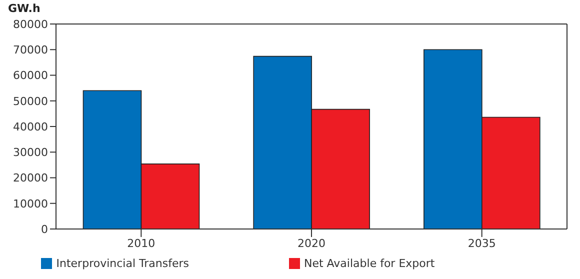  What do you see at coordinates (30, 127) in the screenshot?
I see `y-tick-label: 40000` at bounding box center [30, 127].